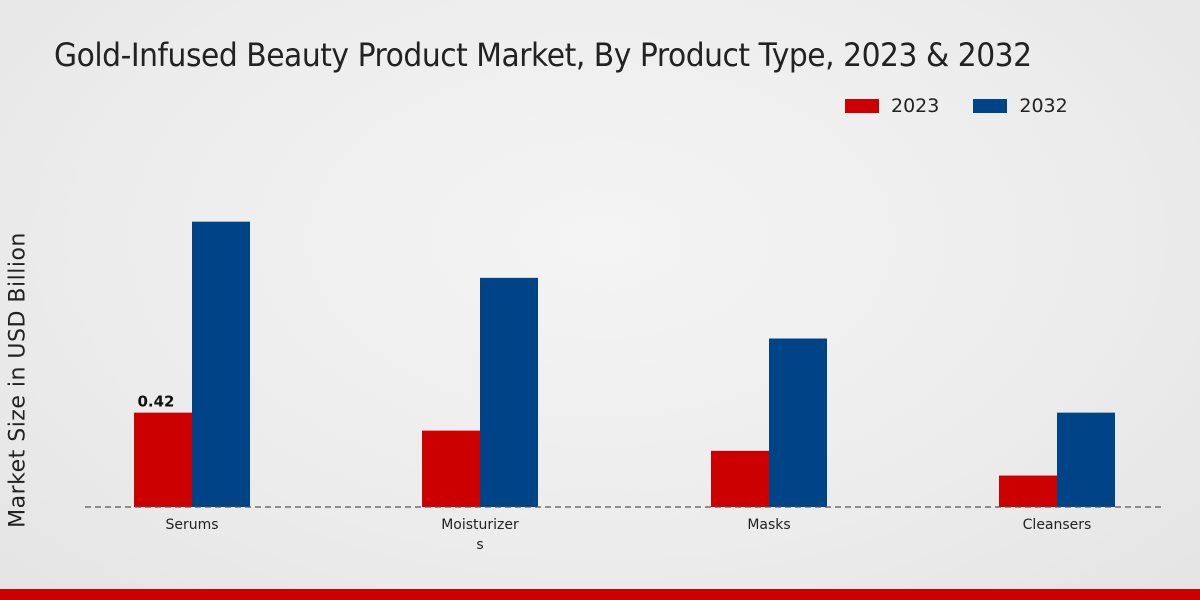 The height and width of the screenshot is (600, 1200). Describe the element at coordinates (740, 478) in the screenshot. I see `bar-masks-2023` at that location.